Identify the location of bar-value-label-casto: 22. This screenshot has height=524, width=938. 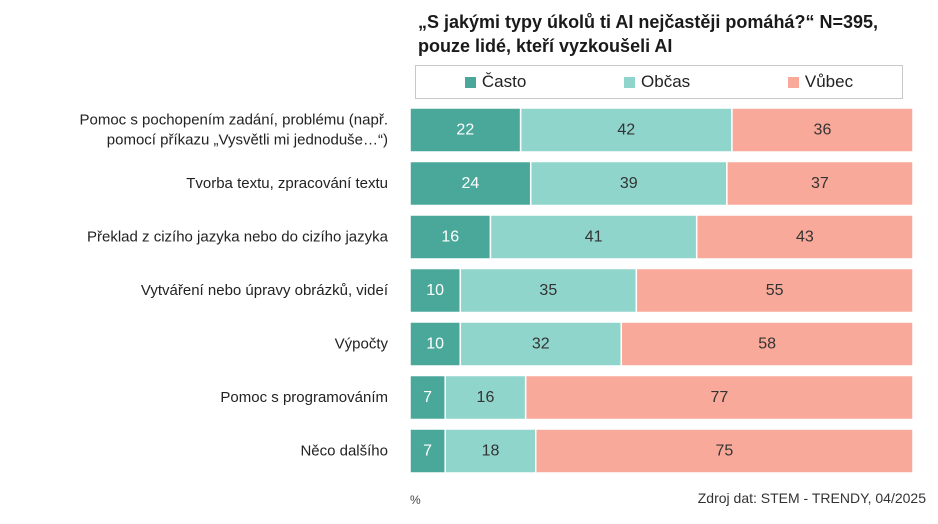
(465, 130).